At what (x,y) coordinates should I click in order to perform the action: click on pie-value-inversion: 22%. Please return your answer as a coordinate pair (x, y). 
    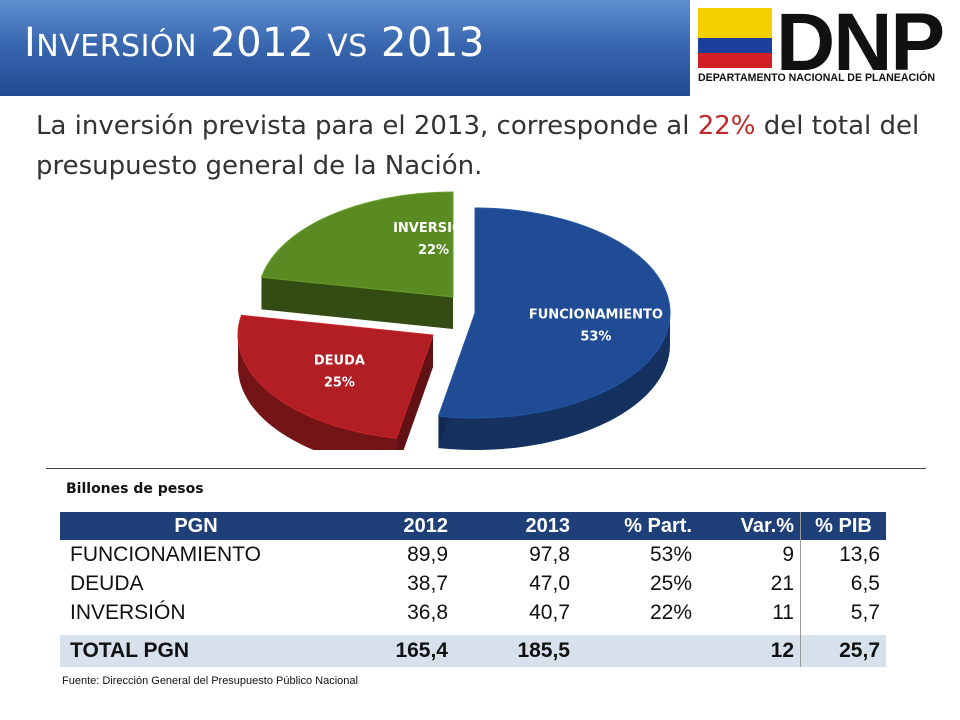
    Looking at the image, I should click on (433, 250).